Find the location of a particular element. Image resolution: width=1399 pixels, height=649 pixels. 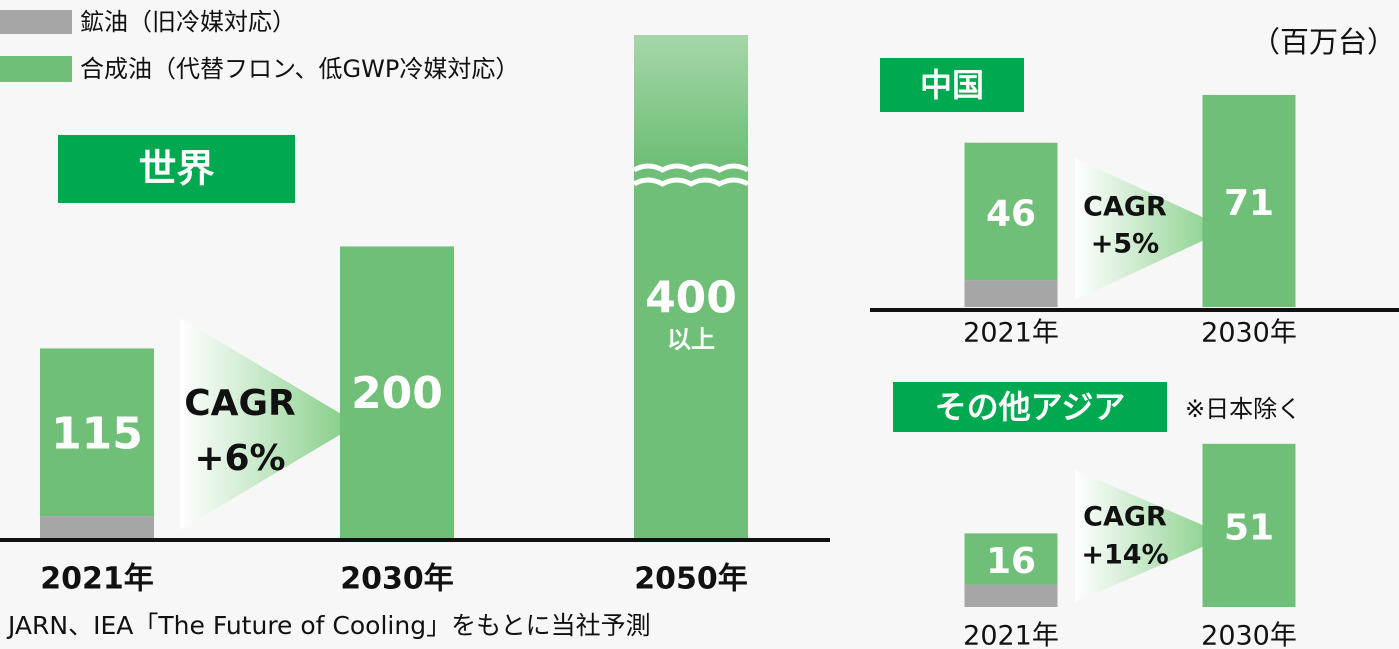

value-note: 以上 is located at coordinates (691, 340).